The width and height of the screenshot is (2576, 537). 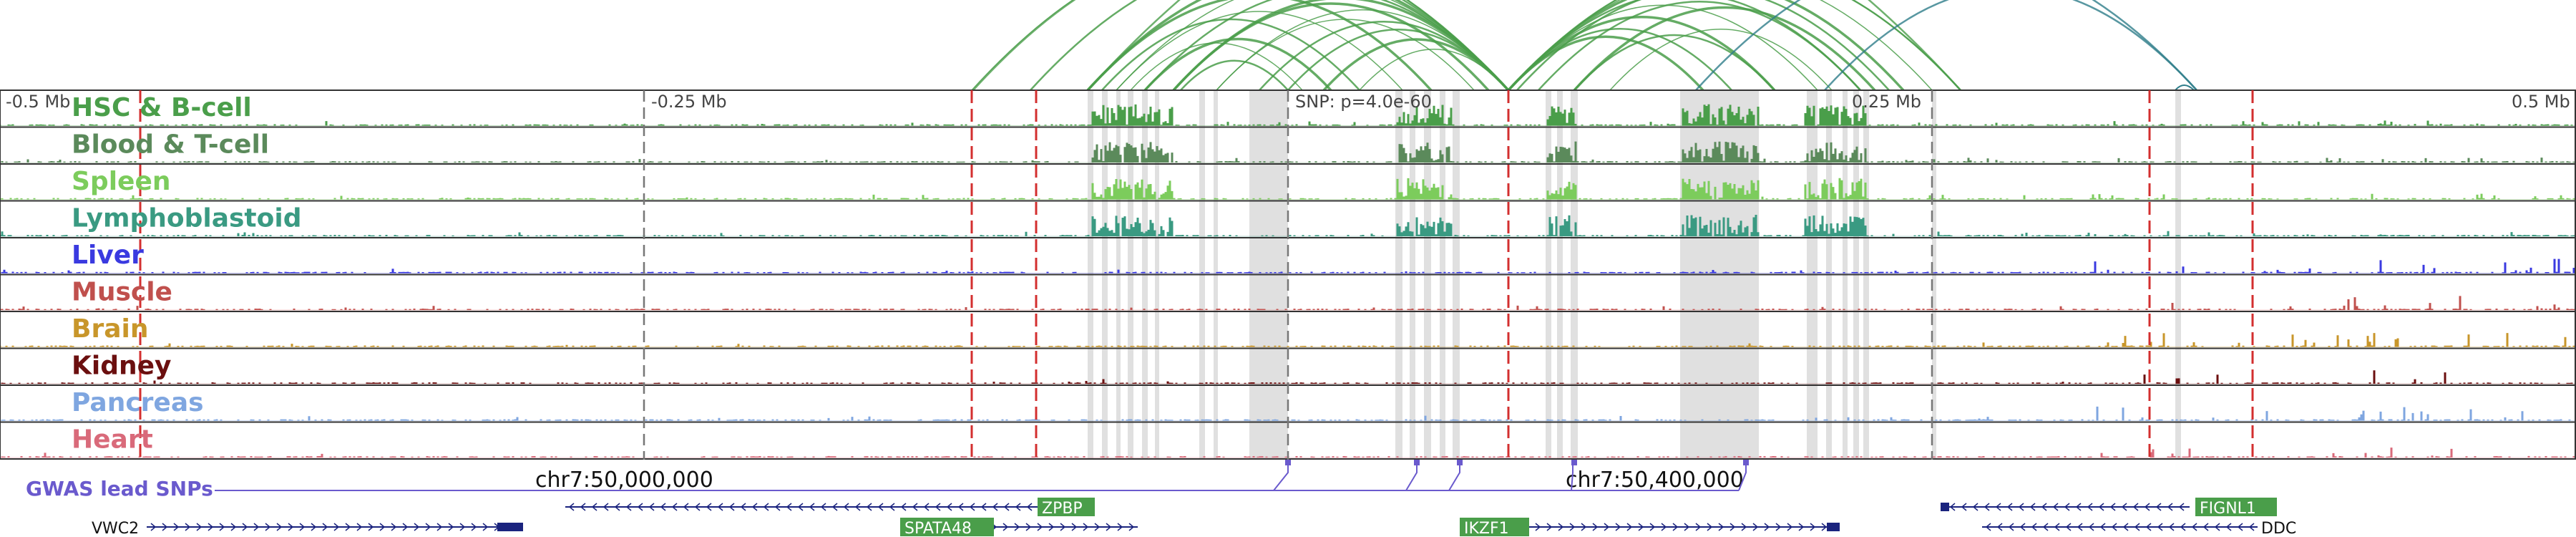 What do you see at coordinates (1655, 480) in the screenshot?
I see `coordinate-right: chr7:50,400,000` at bounding box center [1655, 480].